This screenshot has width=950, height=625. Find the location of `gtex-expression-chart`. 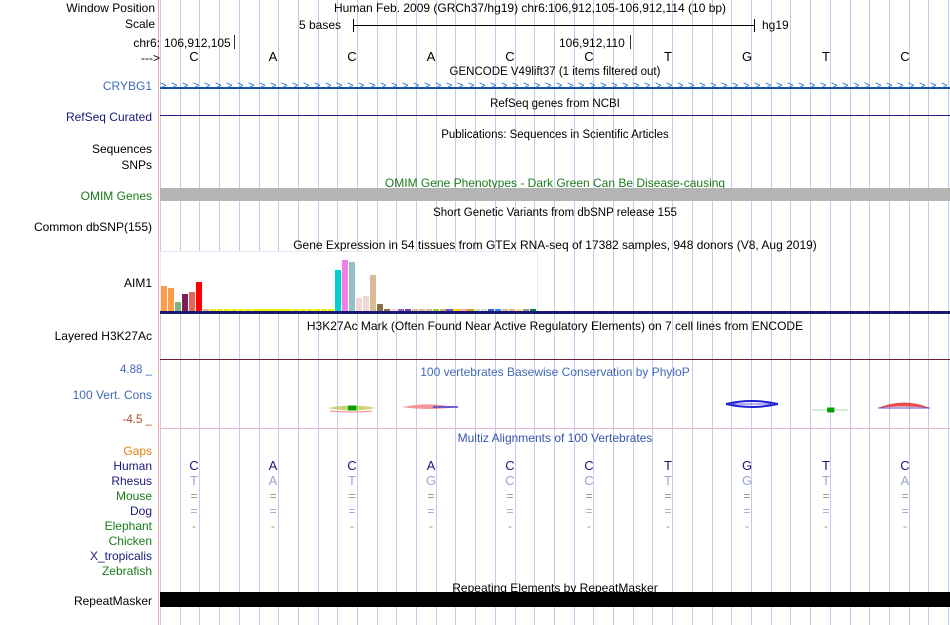

gtex-expression-chart is located at coordinates (349, 281).